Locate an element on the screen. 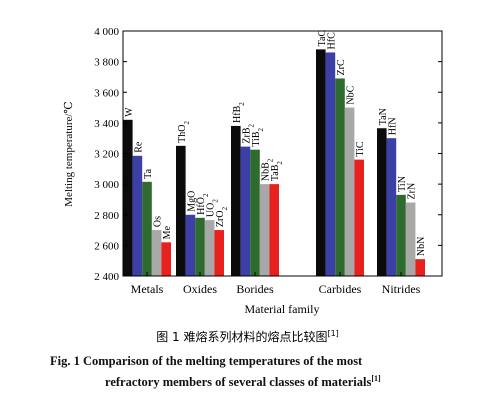  bar-label: Ta is located at coordinates (148, 173).